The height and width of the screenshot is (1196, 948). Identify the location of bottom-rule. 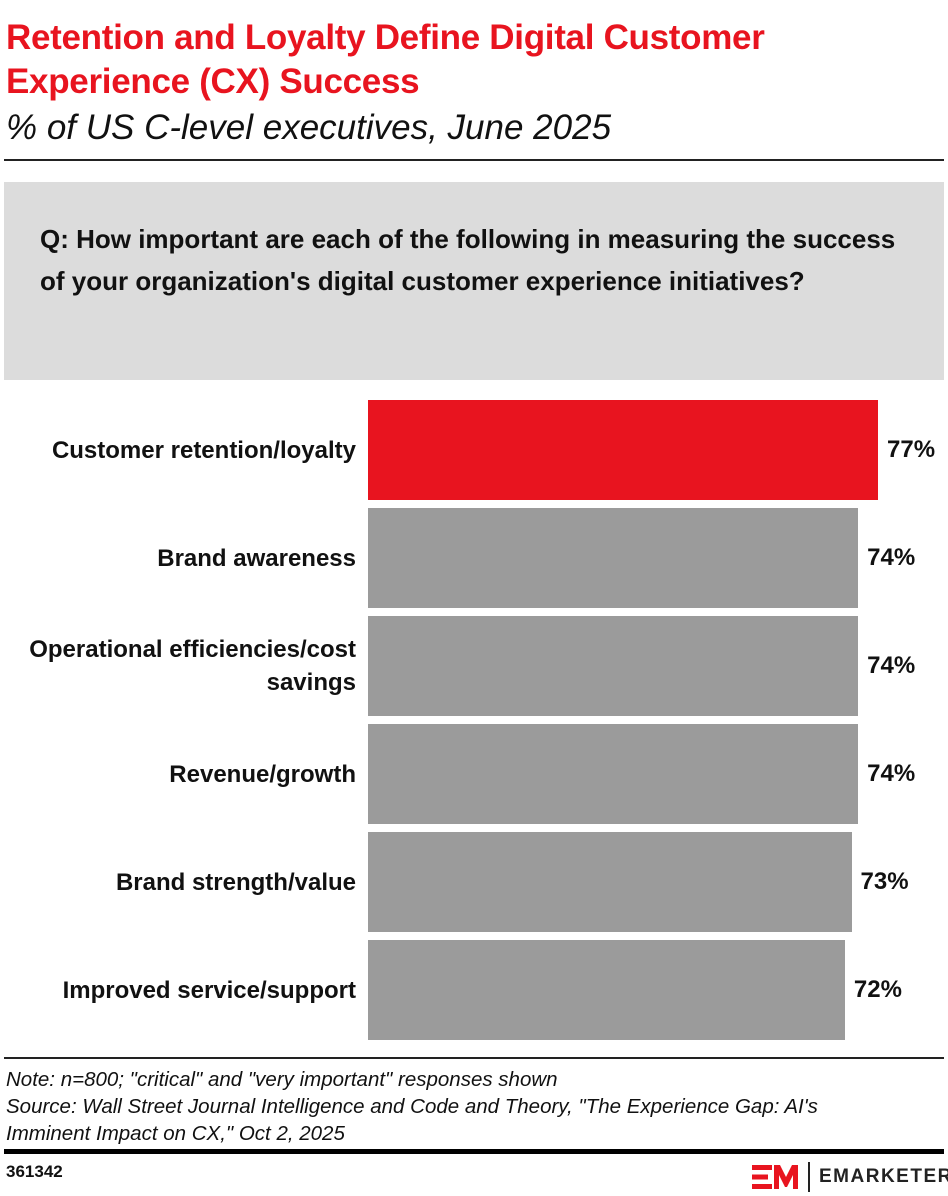
(474, 1151).